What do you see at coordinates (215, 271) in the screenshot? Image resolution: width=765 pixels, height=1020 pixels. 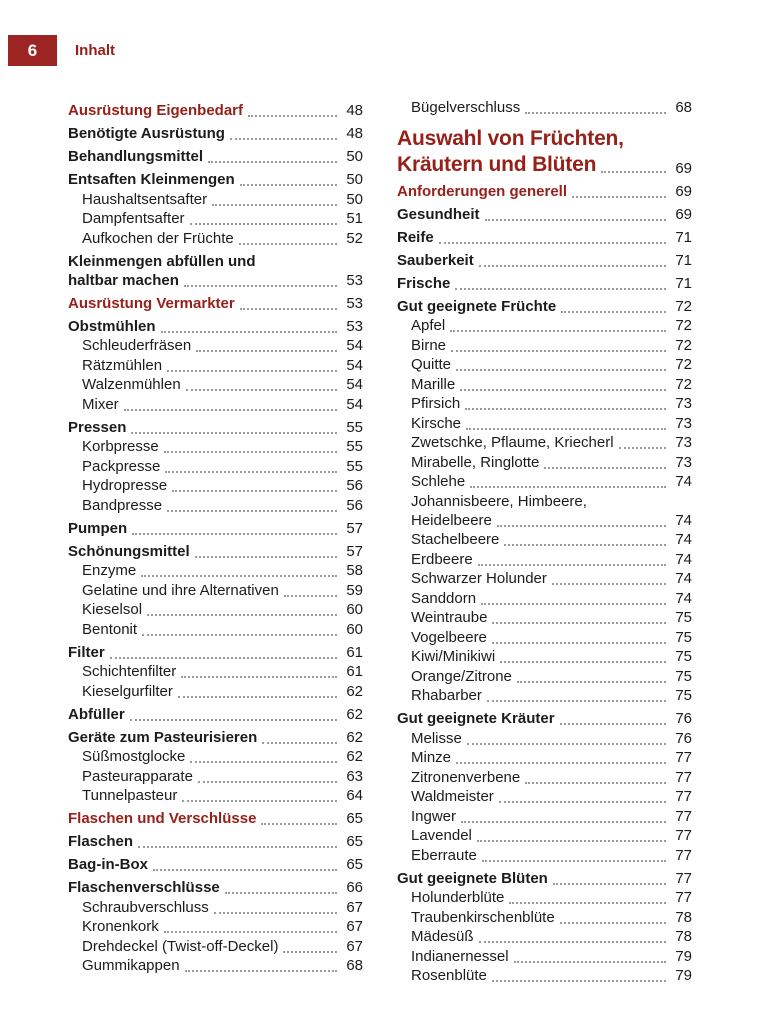 I see `toc-entry: Kleinmengen abfüllen und haltbar machen 53` at bounding box center [215, 271].